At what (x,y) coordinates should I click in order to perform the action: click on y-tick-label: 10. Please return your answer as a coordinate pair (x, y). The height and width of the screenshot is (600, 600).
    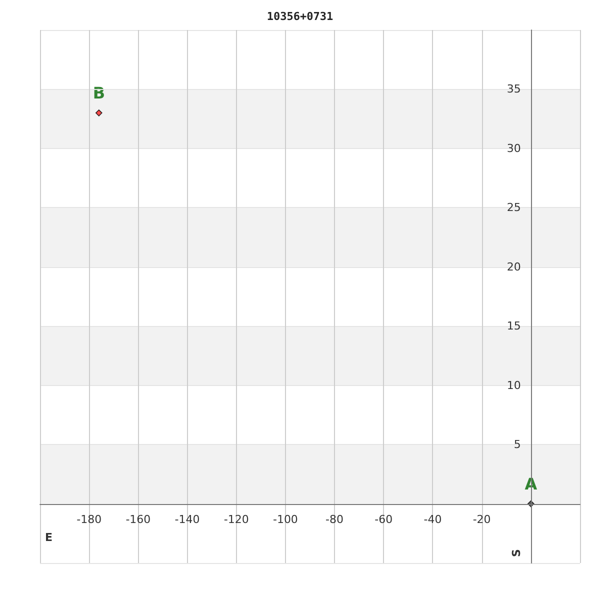
    Looking at the image, I should click on (513, 385).